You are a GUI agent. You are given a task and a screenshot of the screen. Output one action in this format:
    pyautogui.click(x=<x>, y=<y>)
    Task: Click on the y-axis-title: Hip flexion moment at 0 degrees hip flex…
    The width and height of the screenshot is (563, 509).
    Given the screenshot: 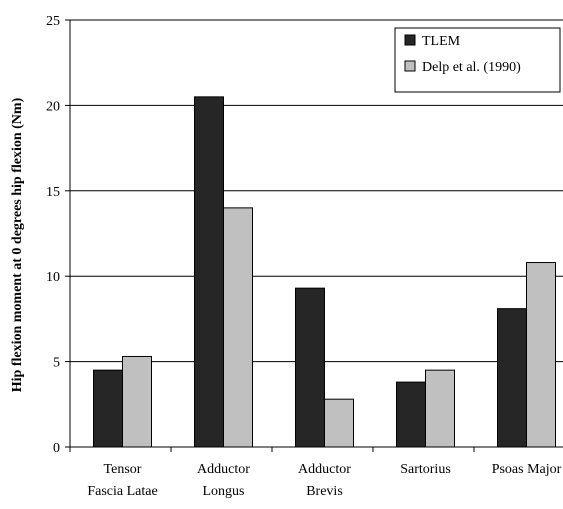 What is the action you would take?
    pyautogui.click(x=17, y=244)
    